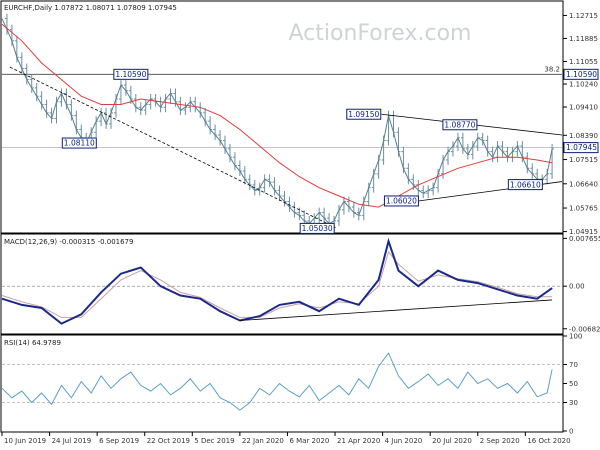  Describe the element at coordinates (583, 136) in the screenshot. I see `price-tick-label: 1.08390` at that location.